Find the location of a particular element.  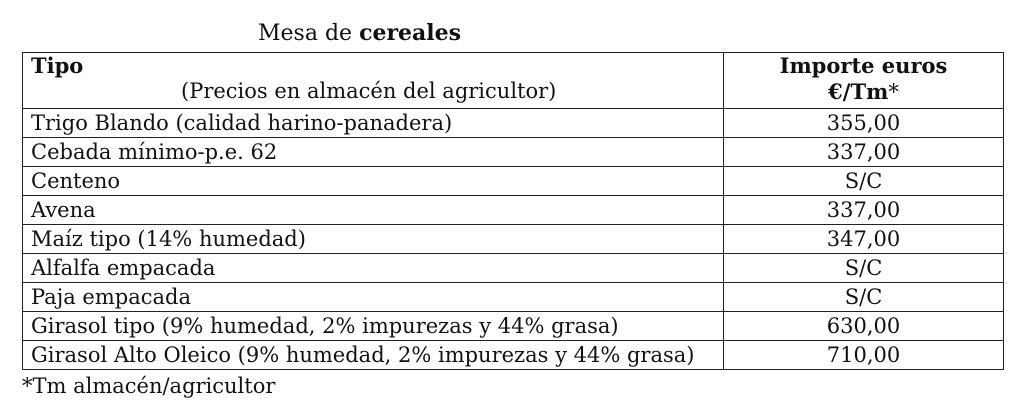

product-cell: Avena is located at coordinates (373, 210).